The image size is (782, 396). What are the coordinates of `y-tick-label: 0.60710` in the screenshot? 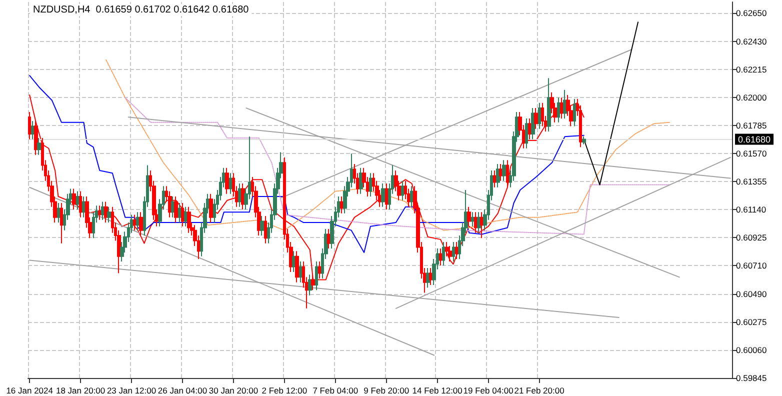 It's located at (751, 265).